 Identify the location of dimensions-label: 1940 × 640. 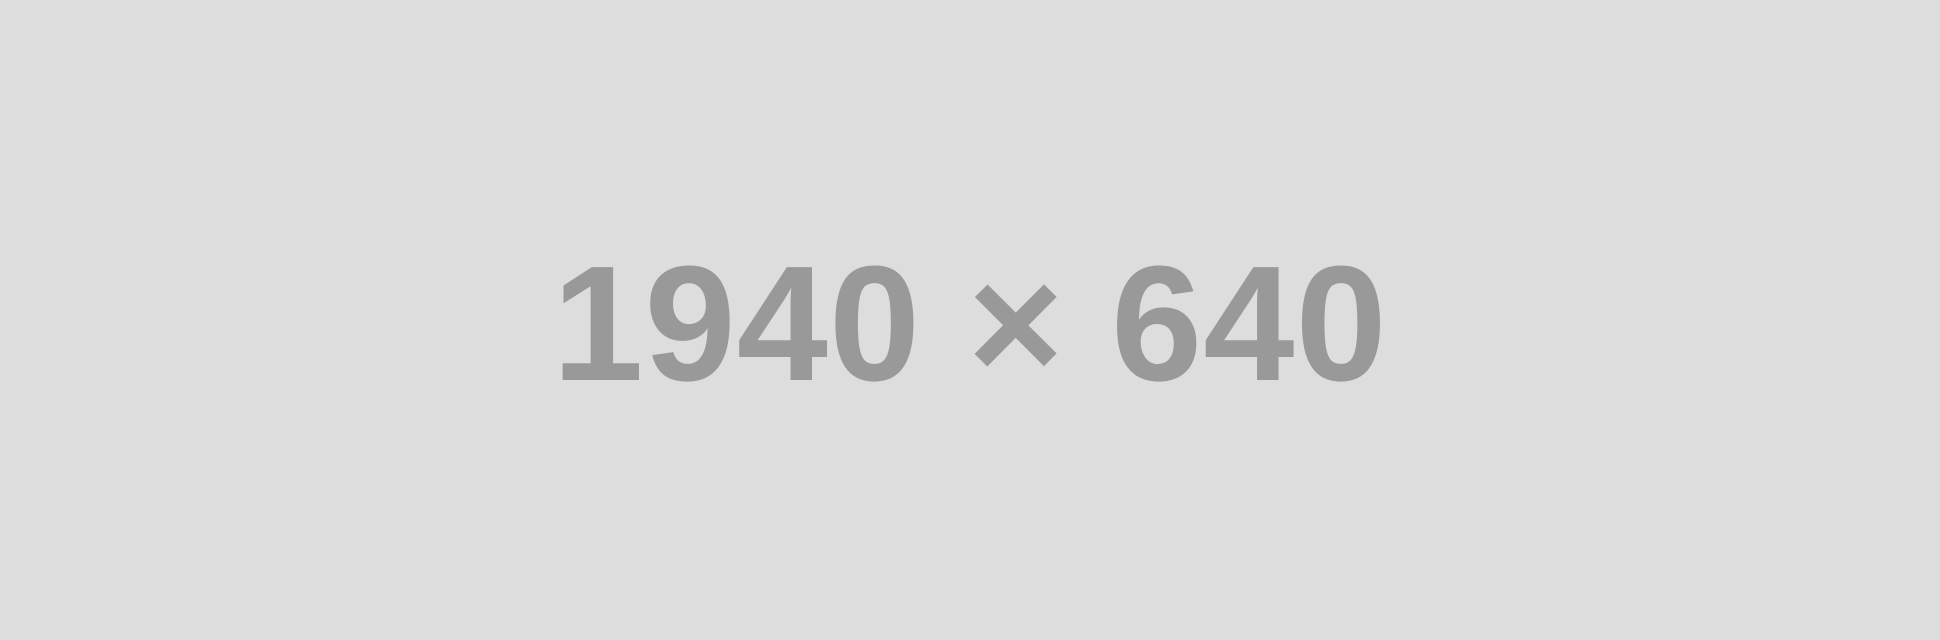
(970, 323).